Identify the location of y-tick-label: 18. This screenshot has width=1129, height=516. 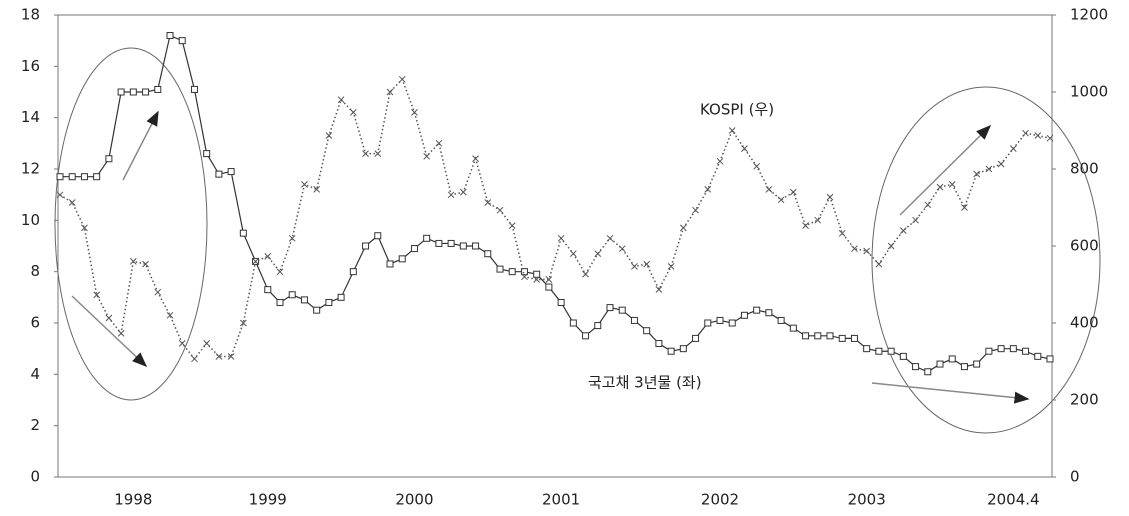
(30, 15).